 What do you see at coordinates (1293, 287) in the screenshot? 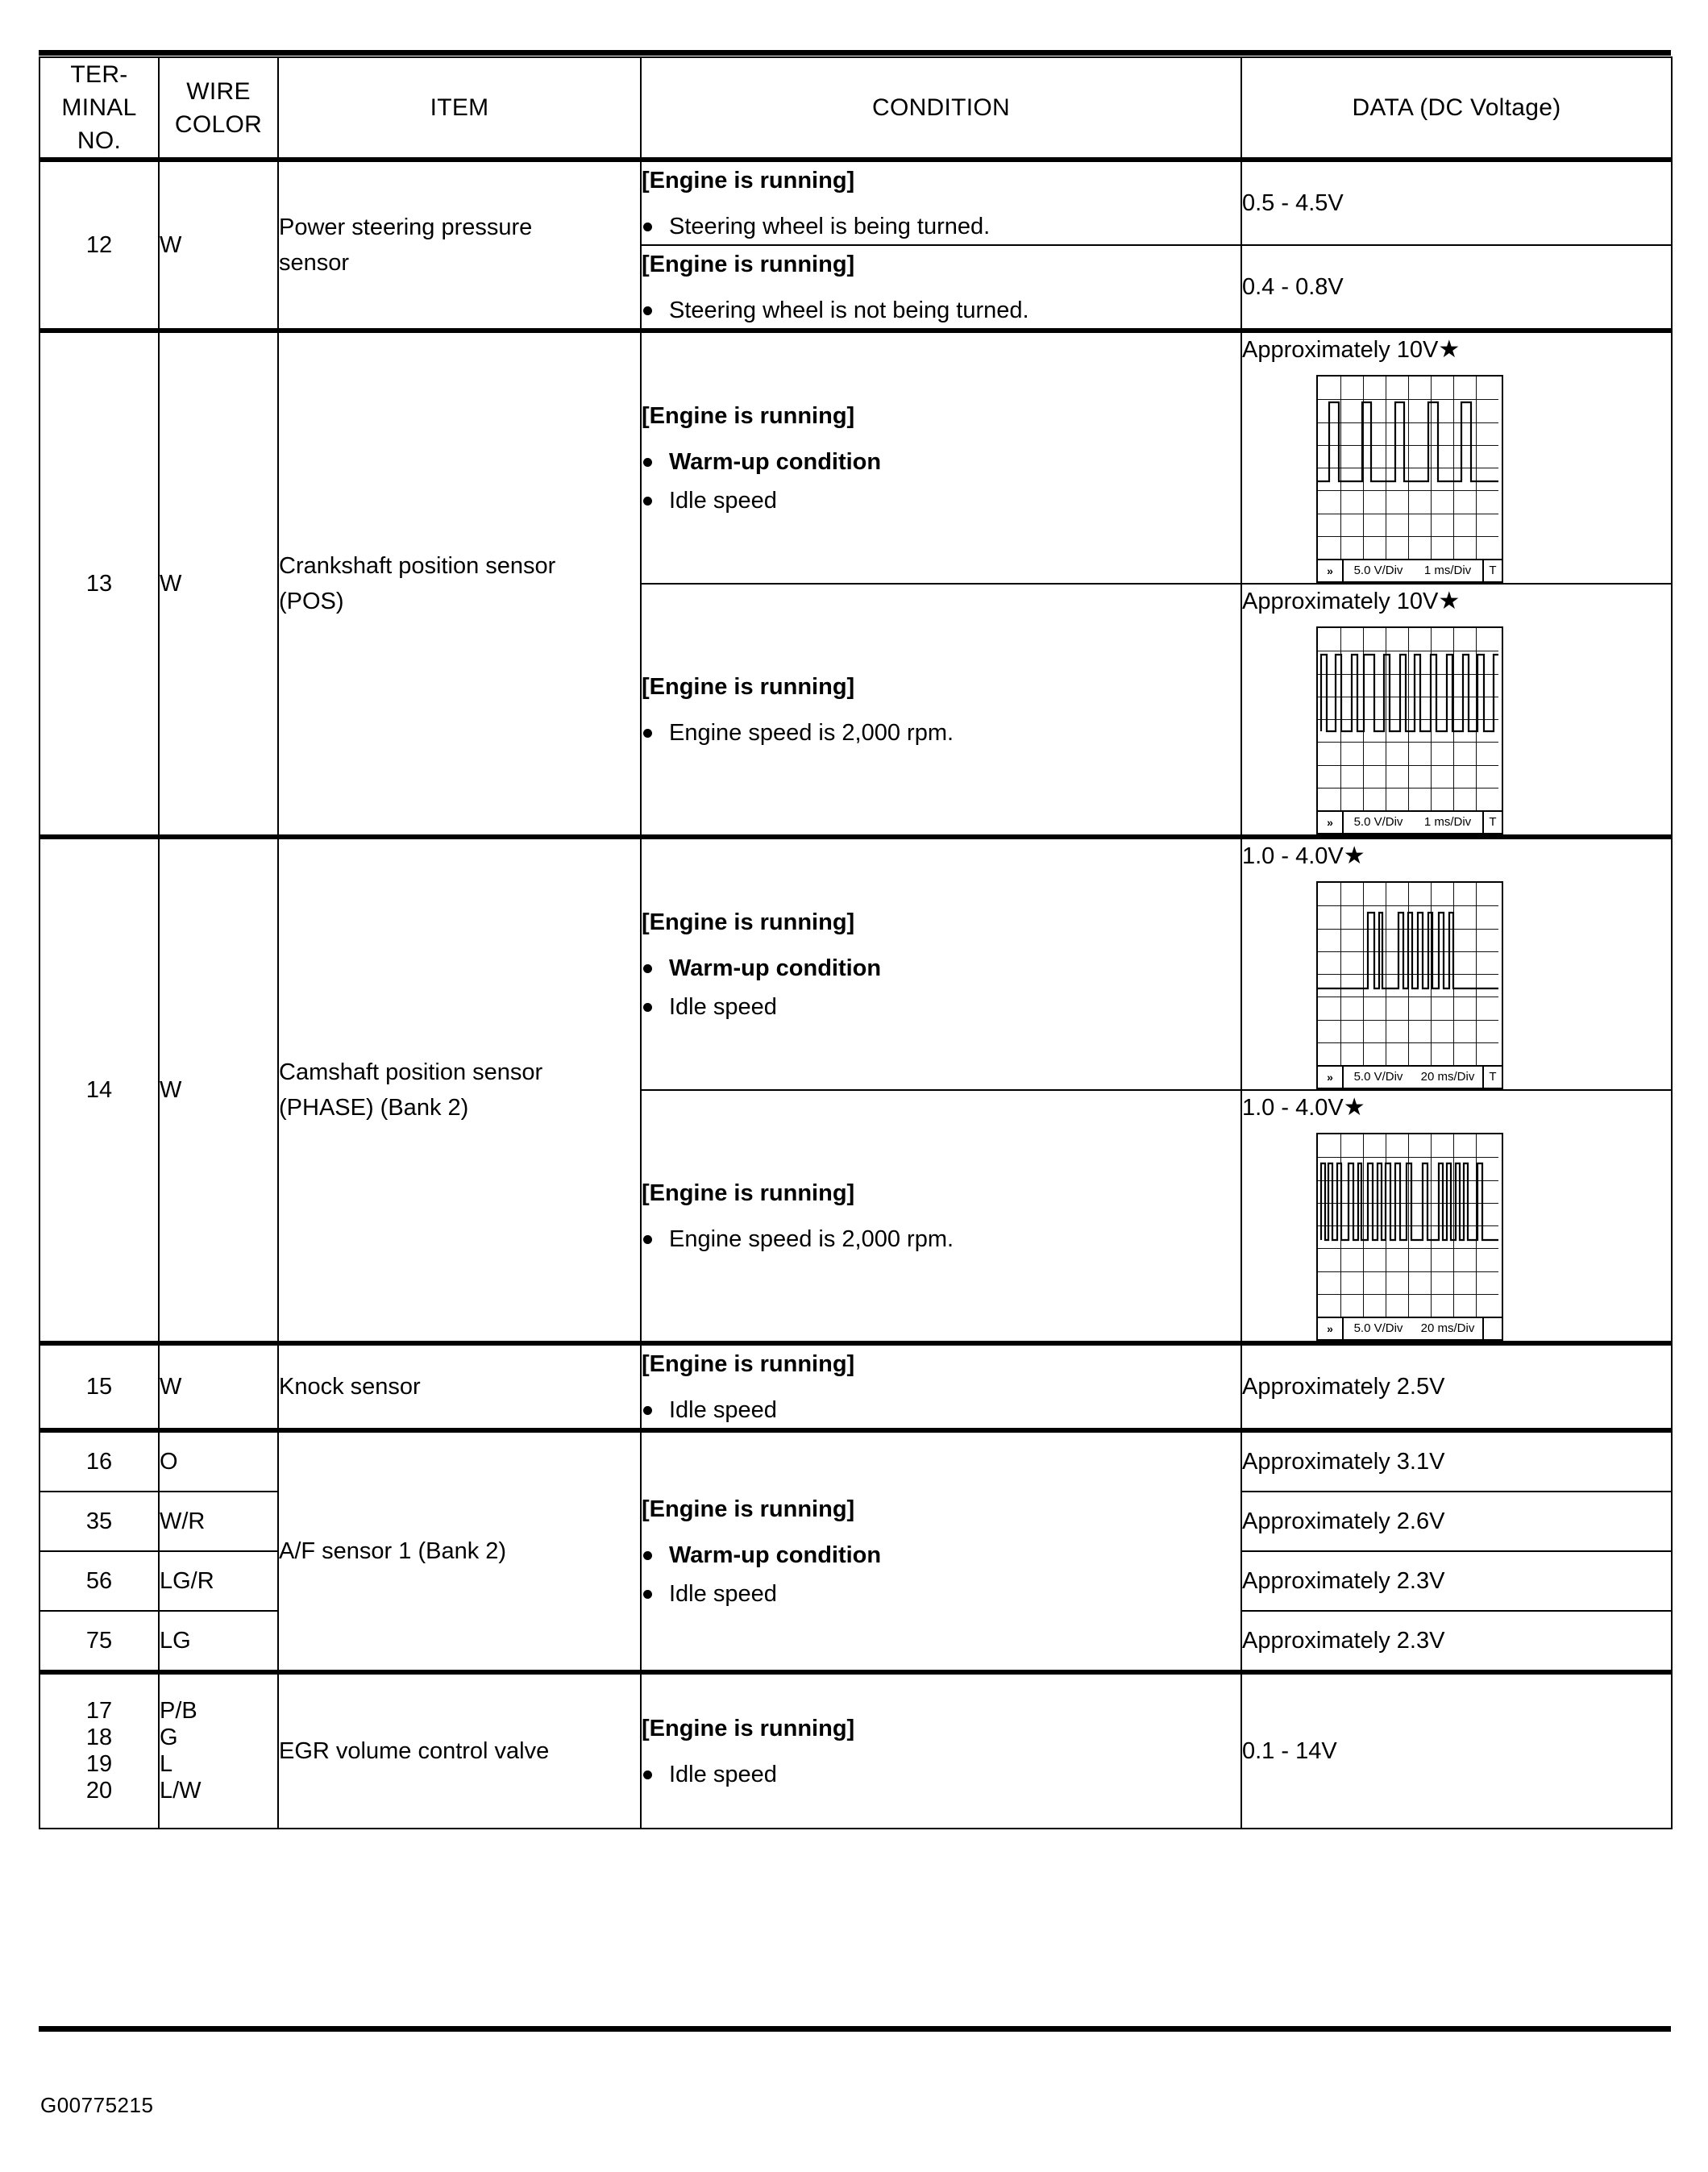
I see `data-value: 0.4 - 0.8V` at bounding box center [1293, 287].